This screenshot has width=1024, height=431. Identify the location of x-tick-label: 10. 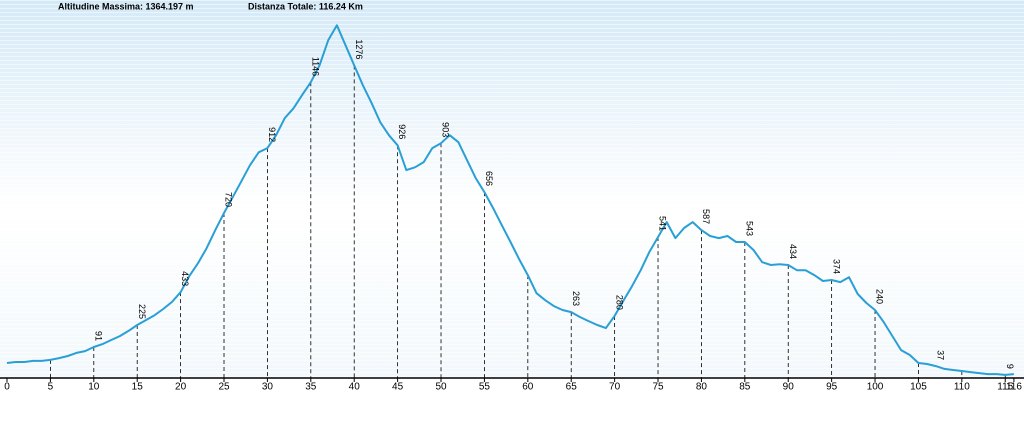
(94, 387).